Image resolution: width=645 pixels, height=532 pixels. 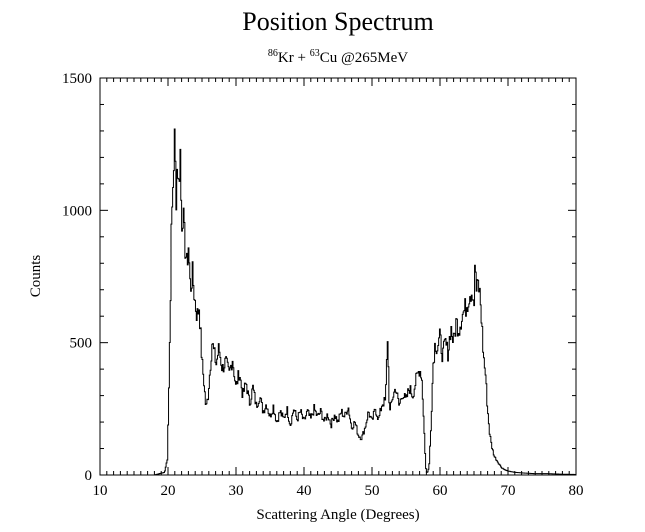 What do you see at coordinates (364, 58) in the screenshot?
I see `subtitle-part-3: Cu @265MeV` at bounding box center [364, 58].